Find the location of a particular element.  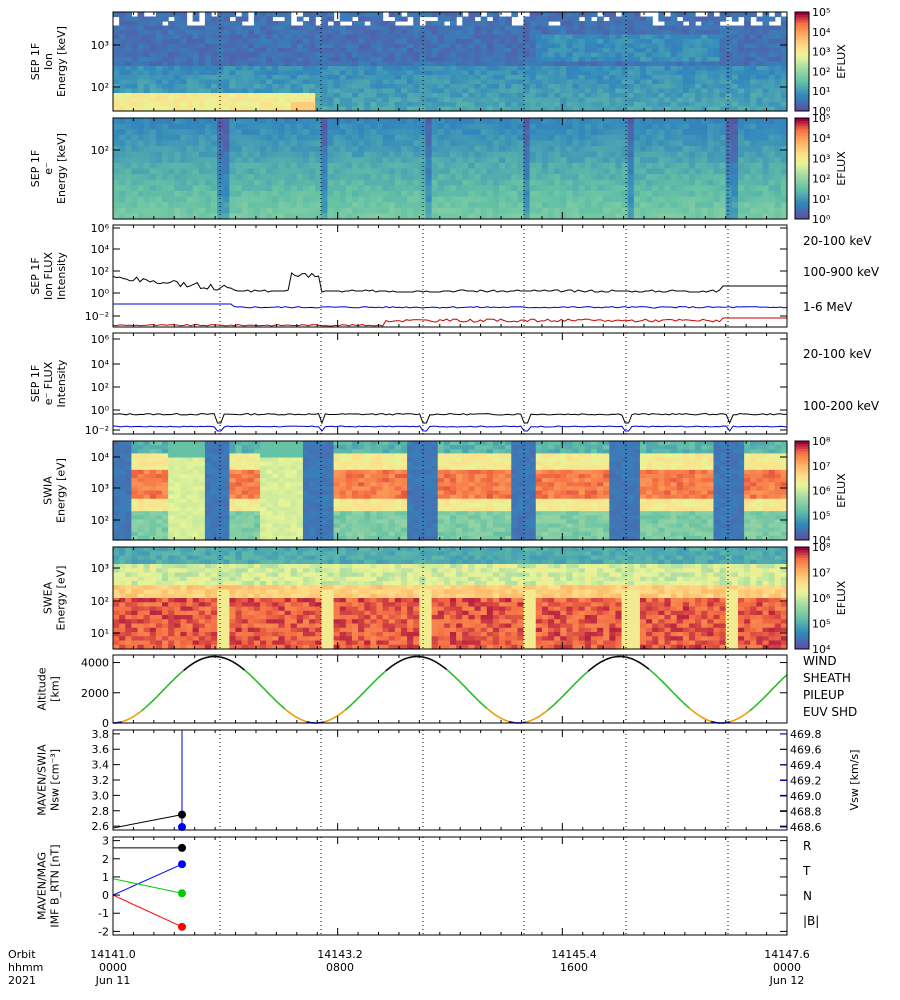

colorbar-cell is located at coordinates (802, 185).